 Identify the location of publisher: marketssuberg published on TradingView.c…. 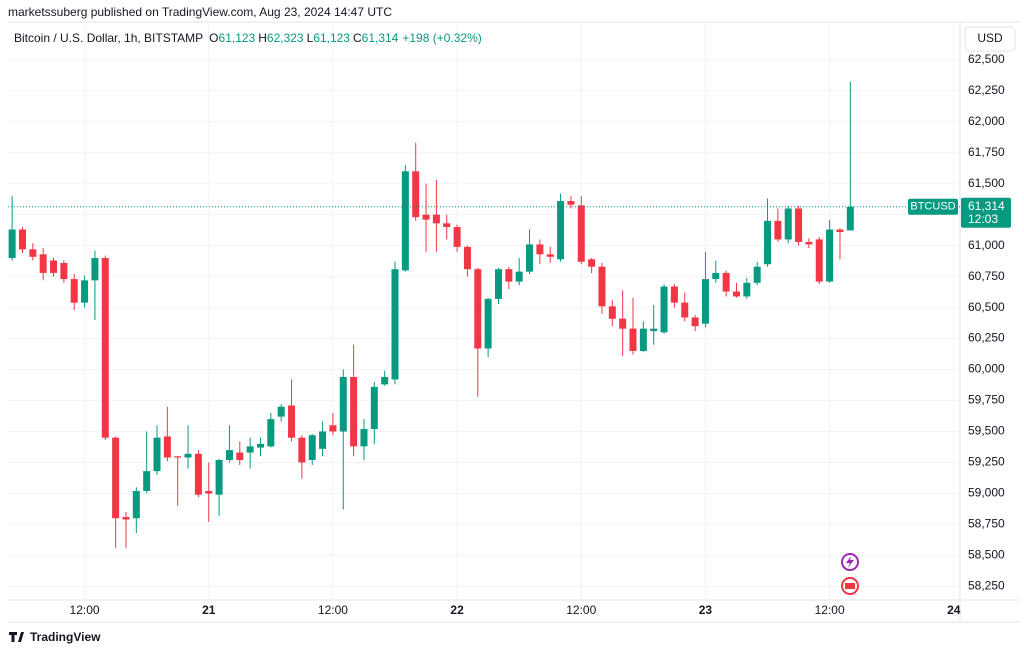
(200, 12).